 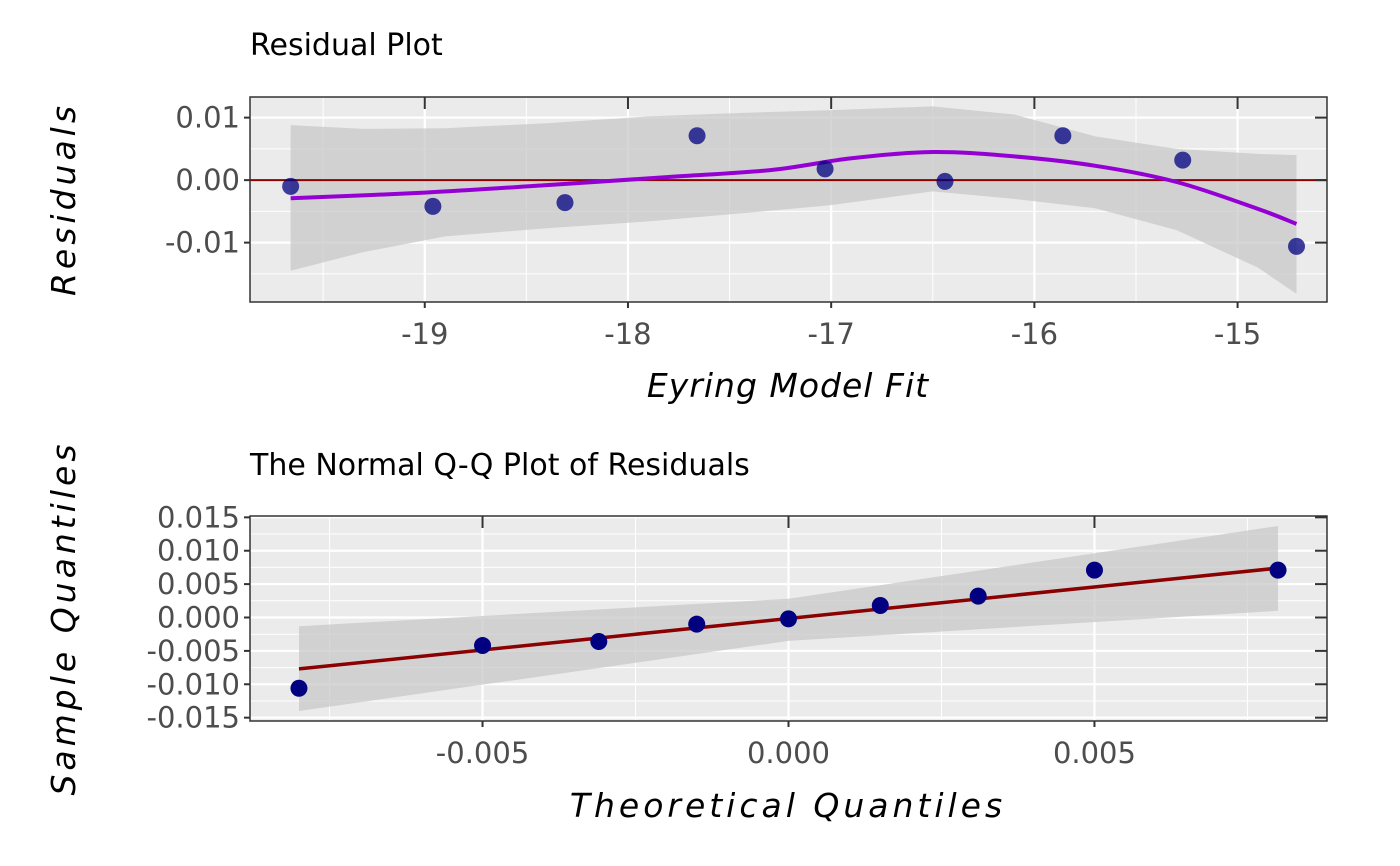 I want to click on qq-plot-title: The Normal Q-Q Plot of Residuals, so click(x=499, y=465).